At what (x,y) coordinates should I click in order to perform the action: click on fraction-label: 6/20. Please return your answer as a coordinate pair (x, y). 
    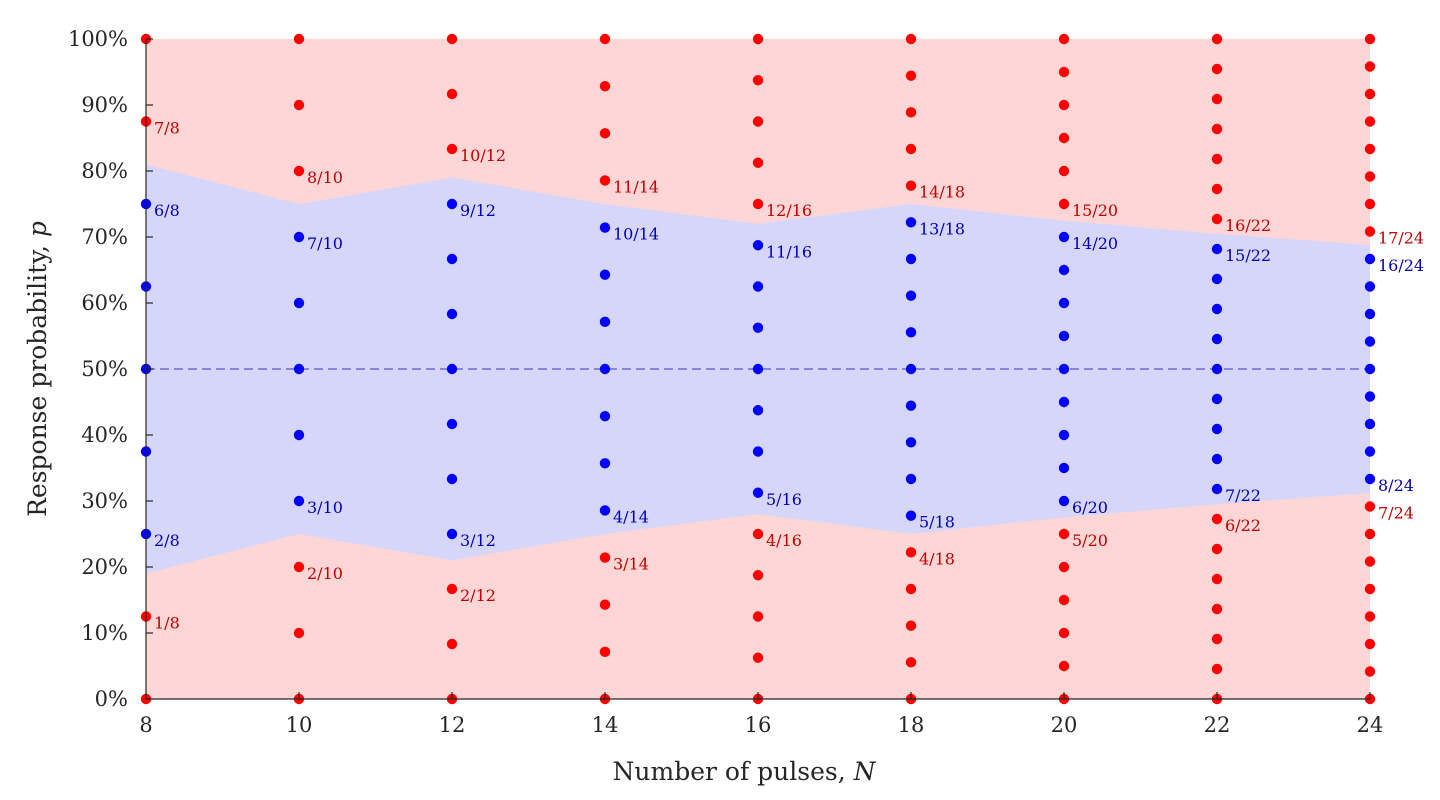
    Looking at the image, I should click on (1090, 507).